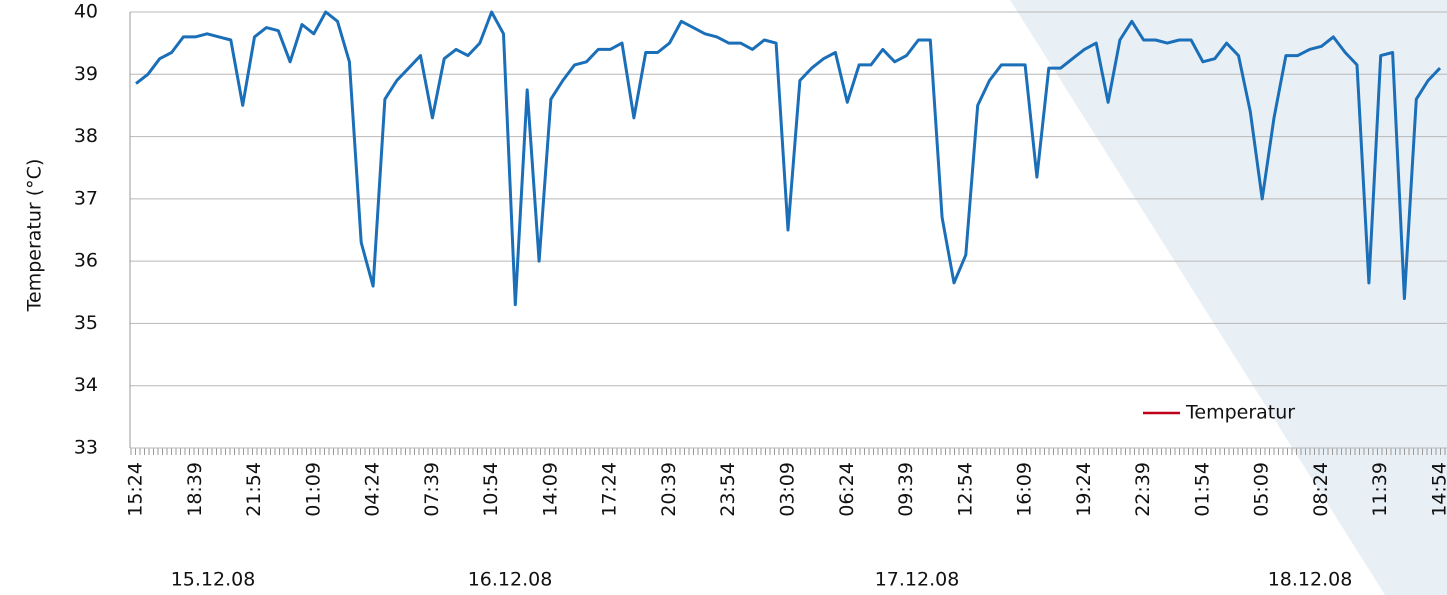 Image resolution: width=1447 pixels, height=595 pixels. Describe the element at coordinates (491, 489) in the screenshot. I see `x-tick-label: 10:54` at that location.